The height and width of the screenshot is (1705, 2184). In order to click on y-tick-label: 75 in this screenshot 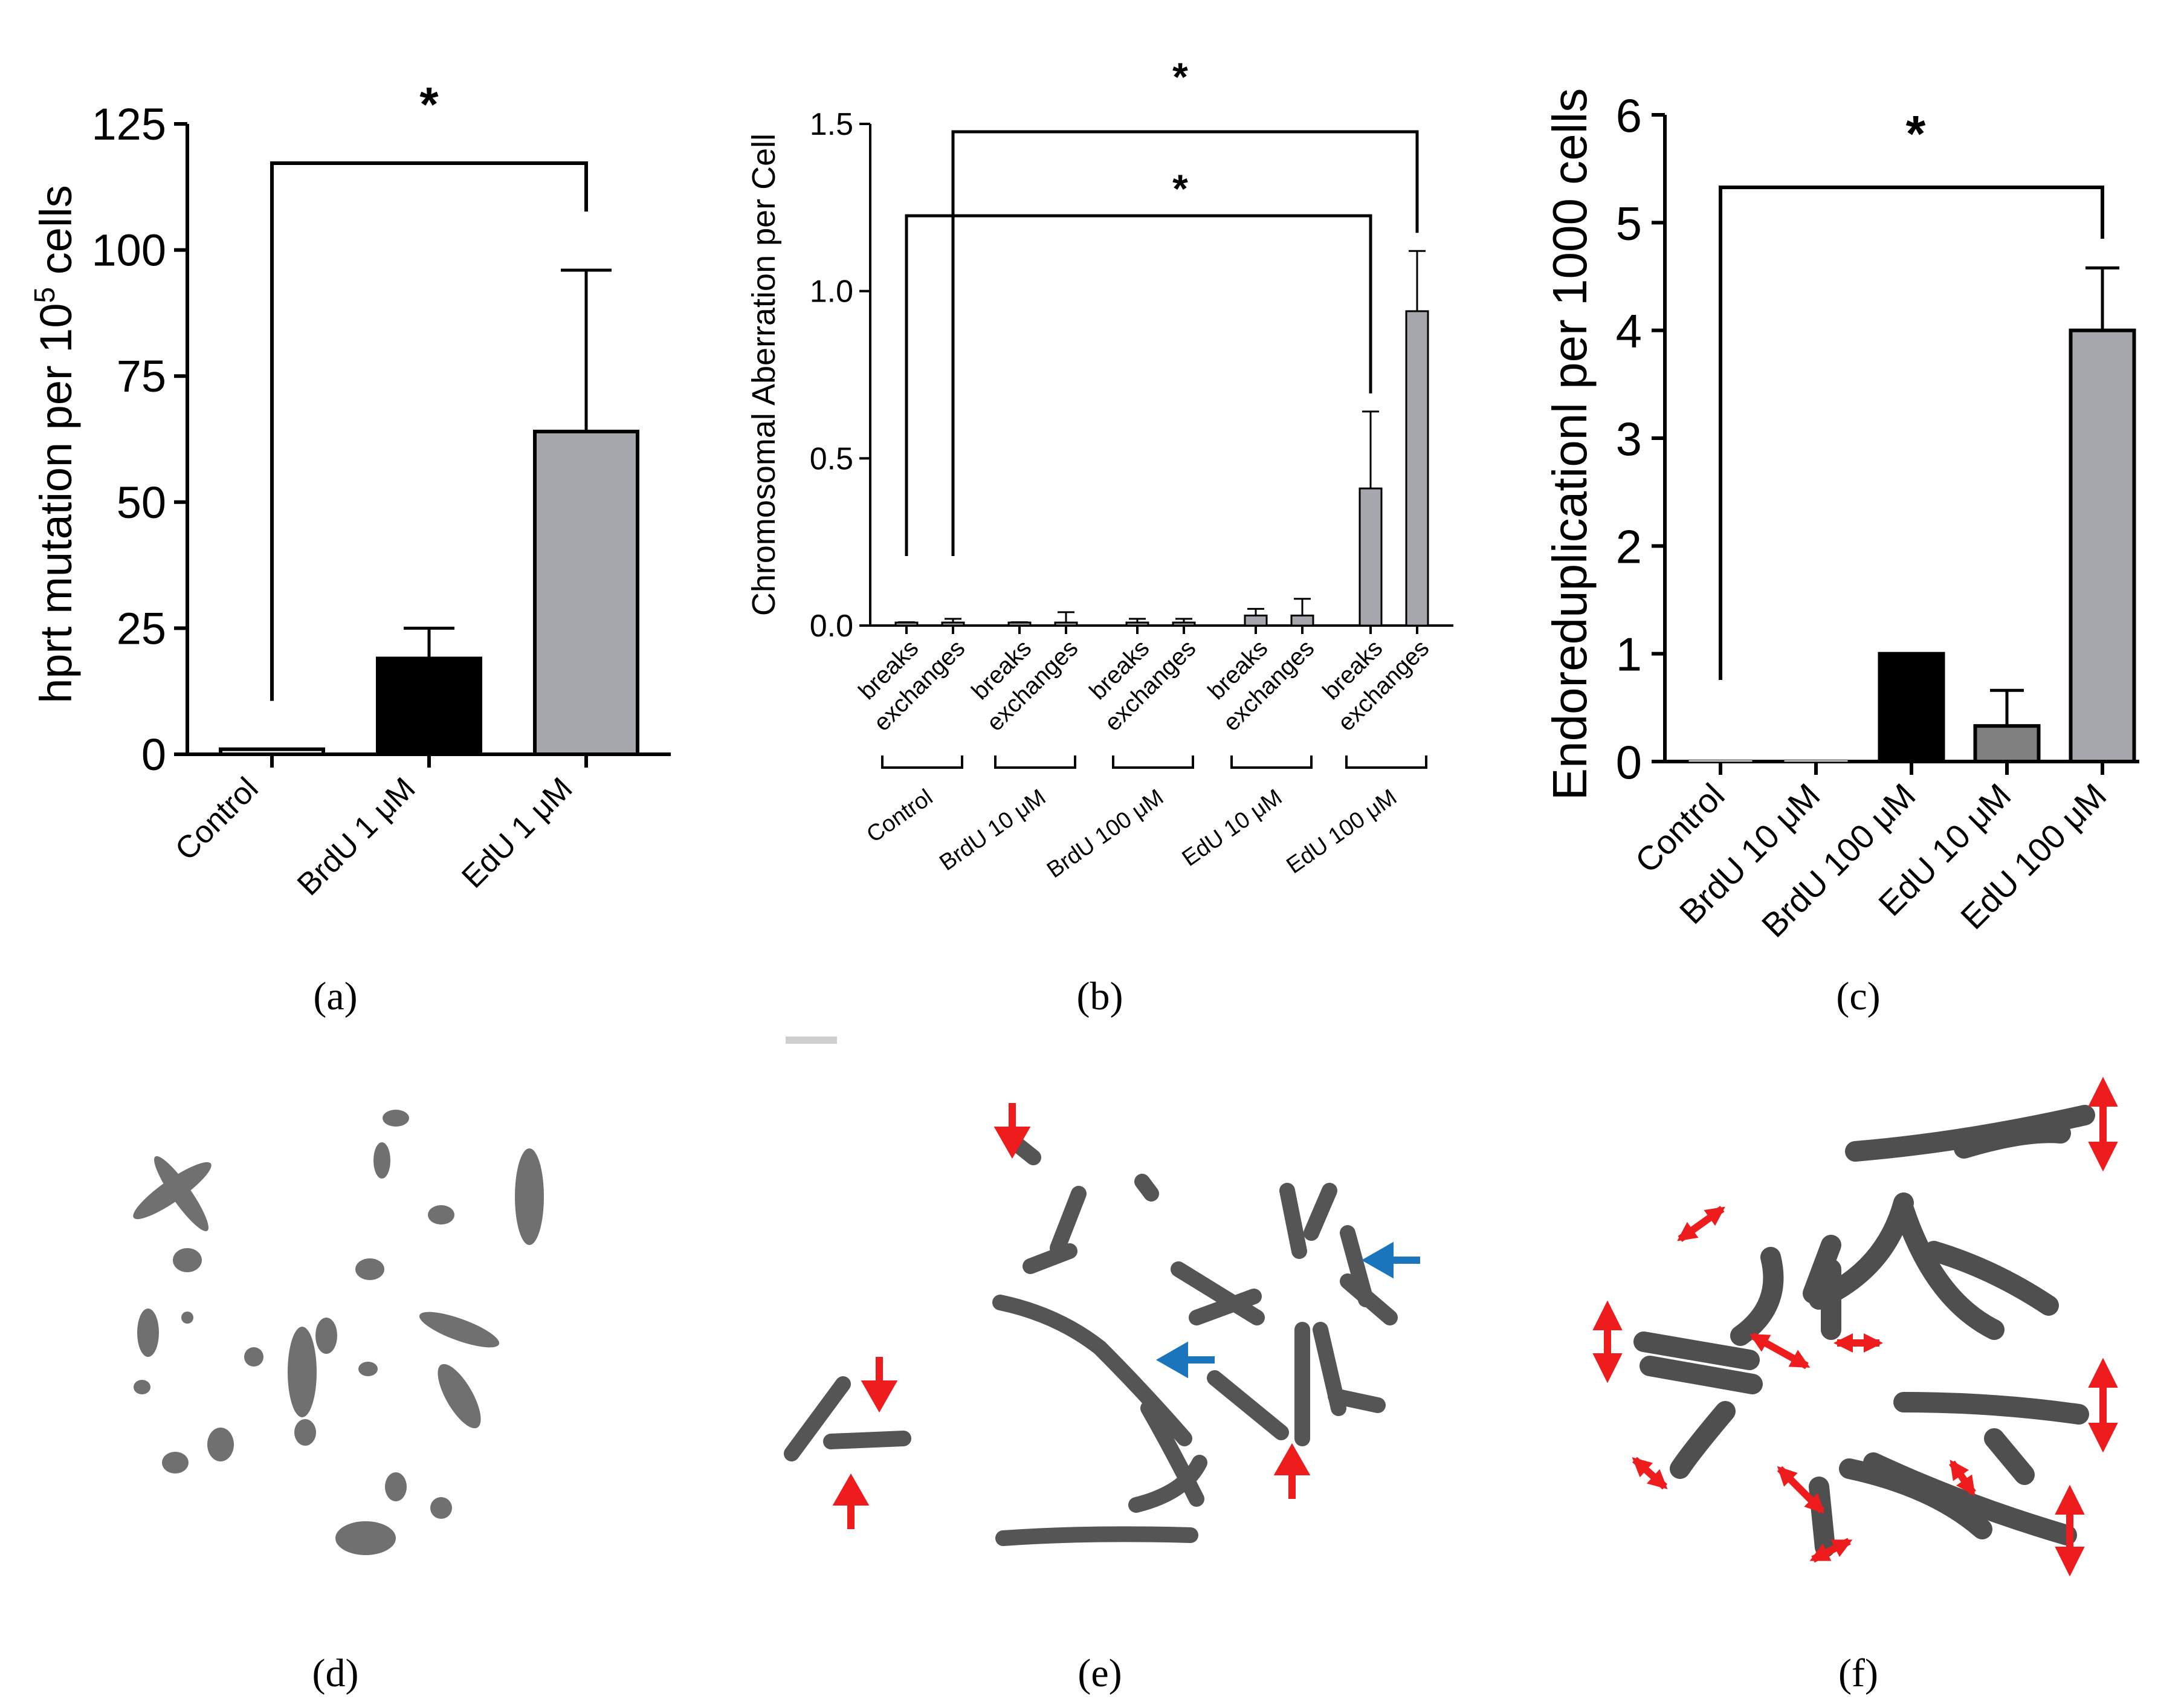, I will do `click(141, 376)`.